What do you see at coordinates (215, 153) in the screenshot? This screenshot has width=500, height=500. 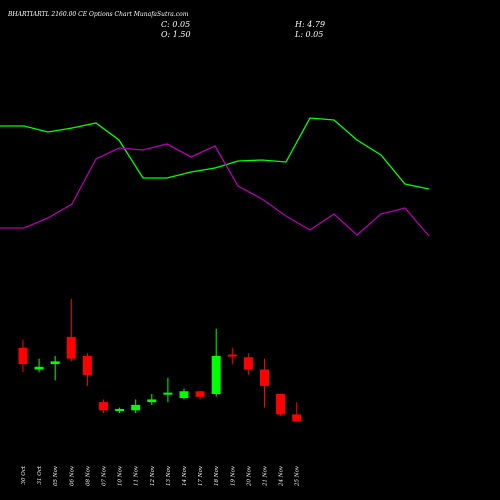 I see `green-indicator-line` at bounding box center [215, 153].